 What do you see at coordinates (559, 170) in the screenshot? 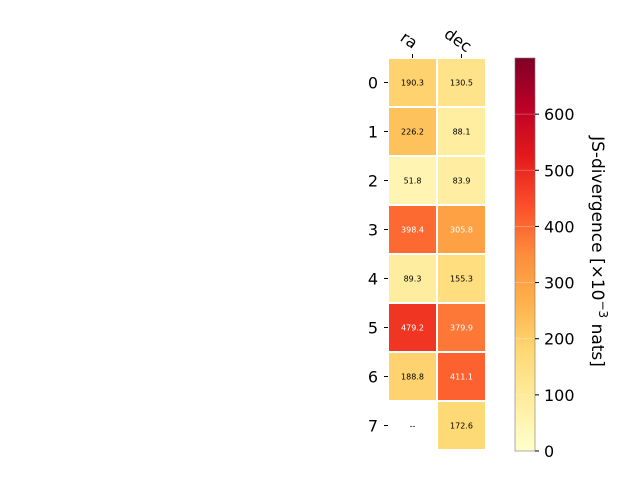
I see `colorbar-tick-label: 500` at bounding box center [559, 170].